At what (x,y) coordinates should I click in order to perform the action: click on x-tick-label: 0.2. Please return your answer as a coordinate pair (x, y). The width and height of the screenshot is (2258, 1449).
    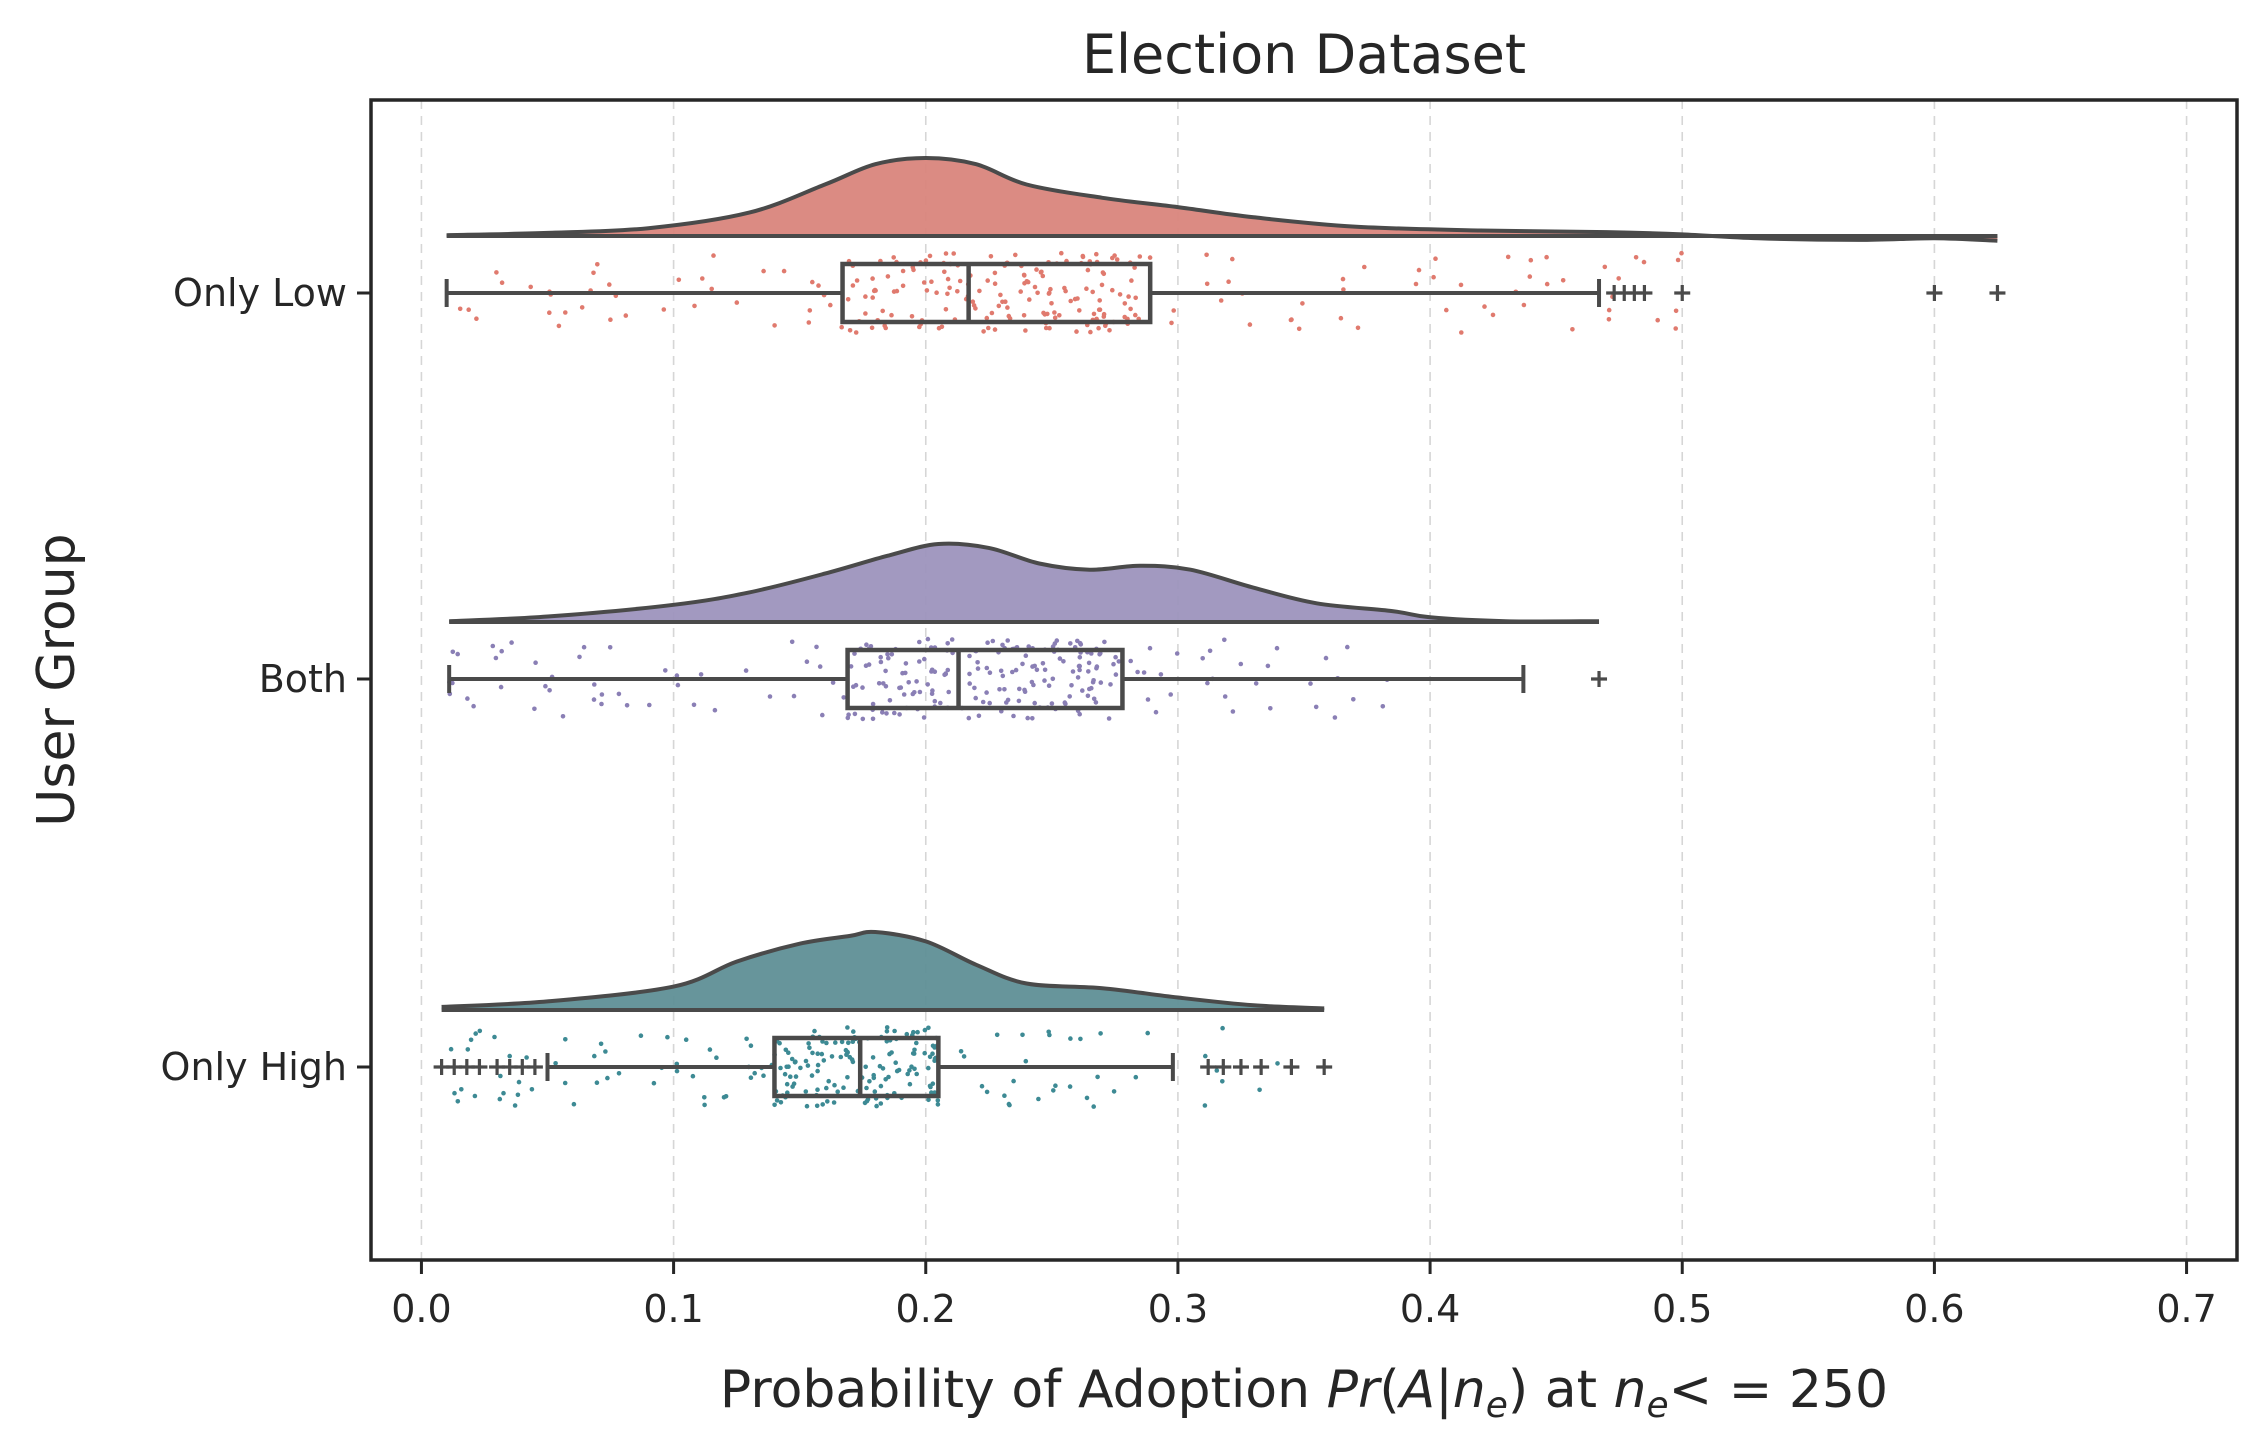
    Looking at the image, I should click on (926, 1309).